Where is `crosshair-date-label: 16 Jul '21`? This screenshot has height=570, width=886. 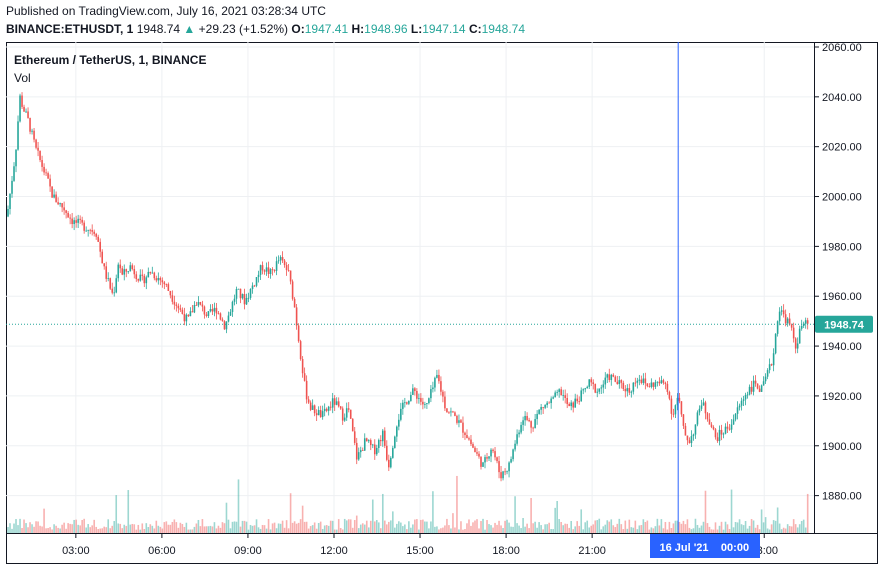
crosshair-date-label: 16 Jul '21 is located at coordinates (683, 548).